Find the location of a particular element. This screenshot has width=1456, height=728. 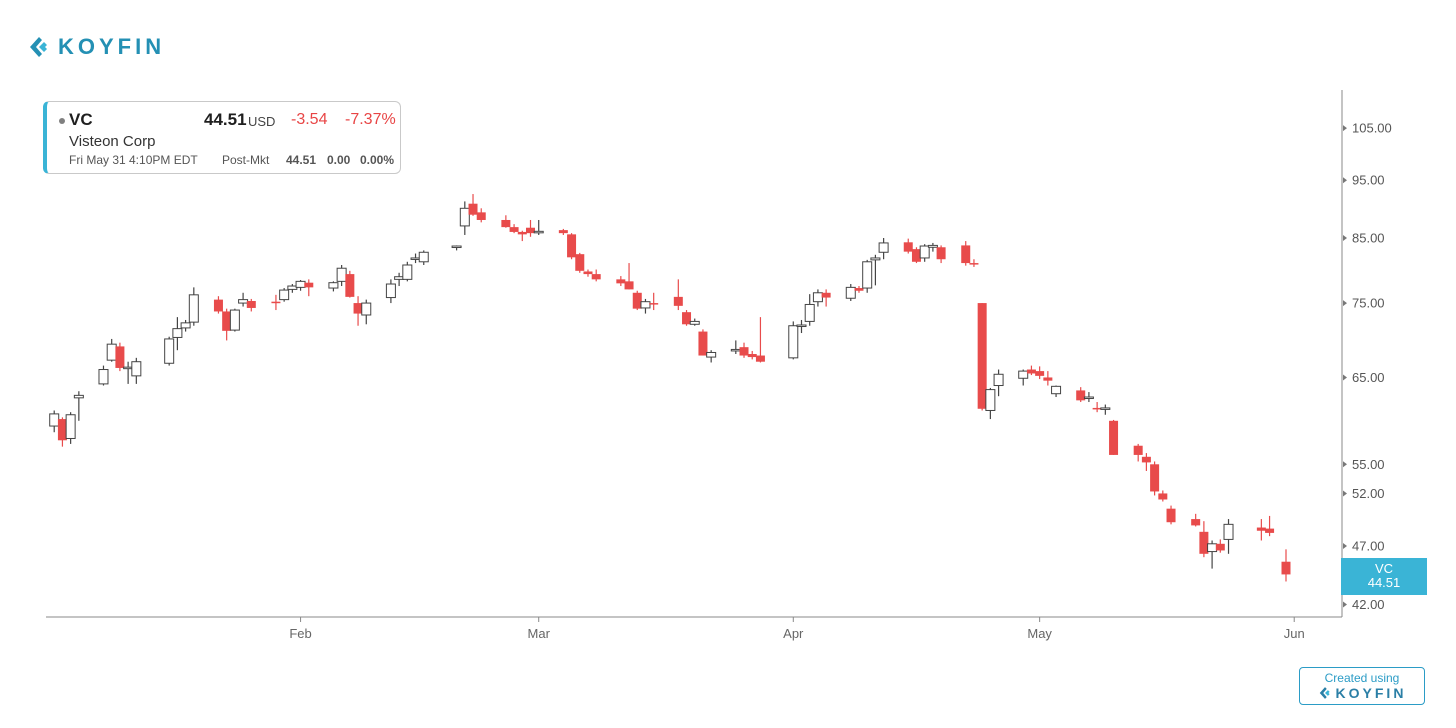

y-tick-label: 85.00 is located at coordinates (1368, 238).